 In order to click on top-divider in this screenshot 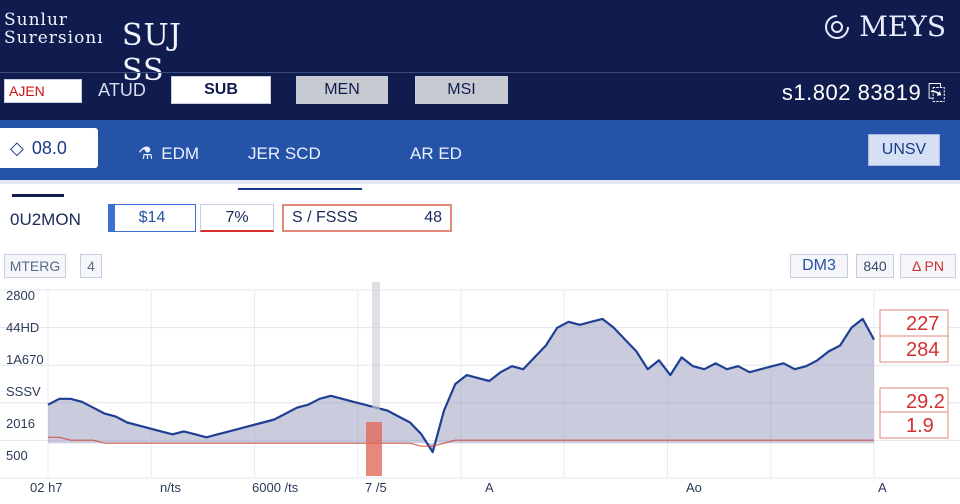, I will do `click(480, 72)`.